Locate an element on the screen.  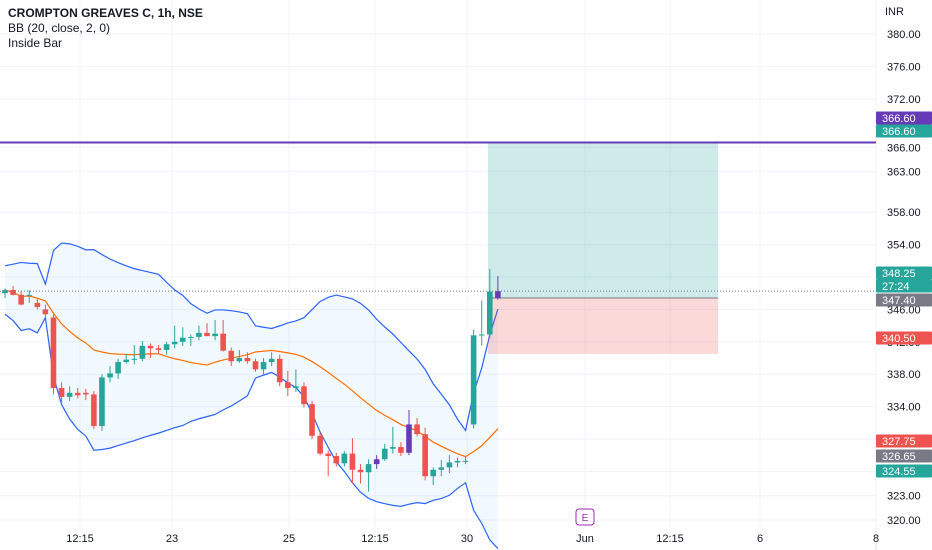
svg-text: 348.25 is located at coordinates (899, 274).